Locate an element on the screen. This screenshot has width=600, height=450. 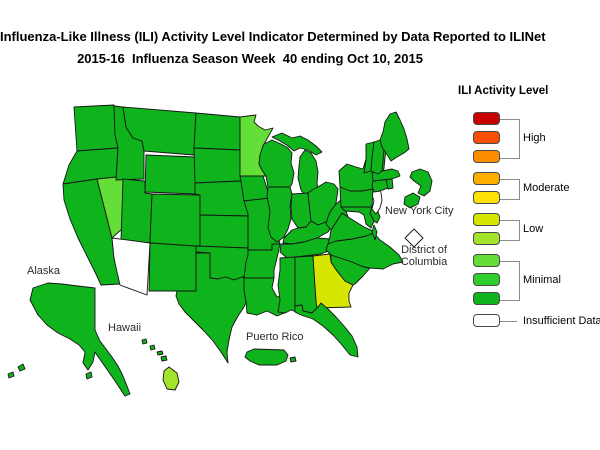
legend-title: ILI Activity Level is located at coordinates (503, 91).